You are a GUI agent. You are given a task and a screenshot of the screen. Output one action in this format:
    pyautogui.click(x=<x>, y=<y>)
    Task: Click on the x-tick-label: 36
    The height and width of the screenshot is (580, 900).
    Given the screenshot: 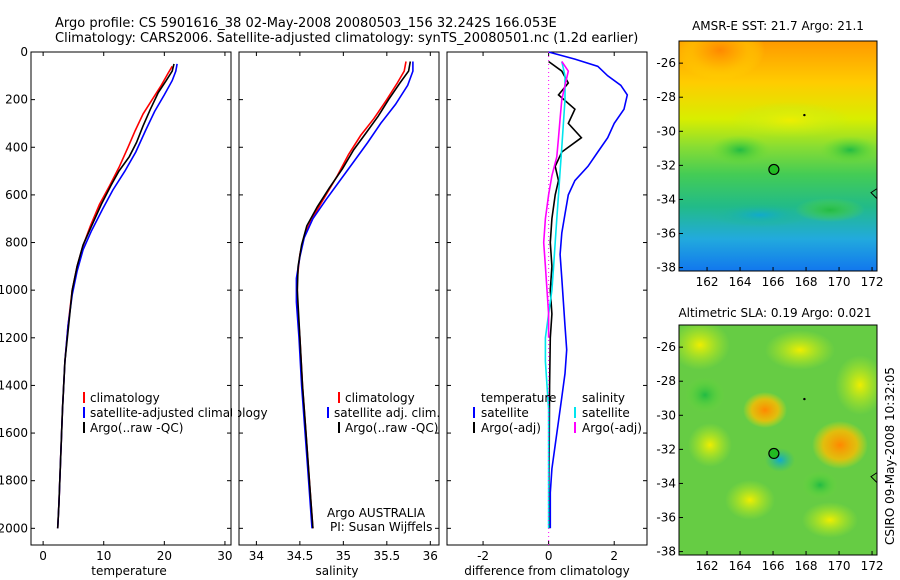 What is the action you would take?
    pyautogui.click(x=430, y=556)
    